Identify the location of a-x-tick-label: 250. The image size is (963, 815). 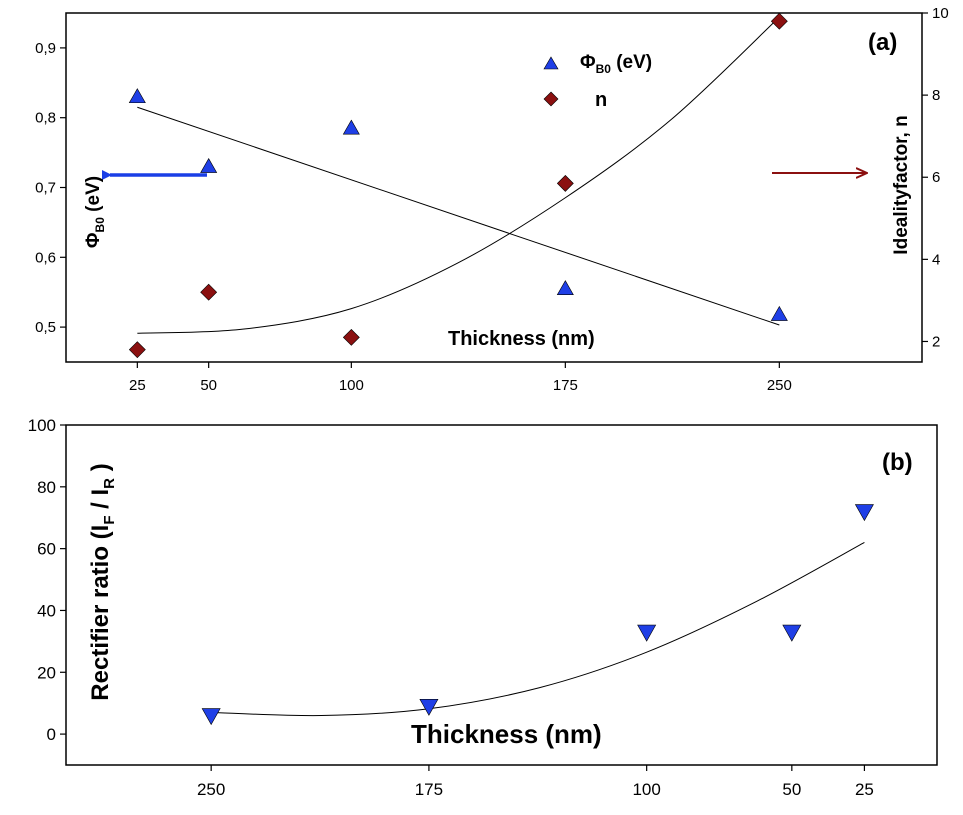
(779, 385).